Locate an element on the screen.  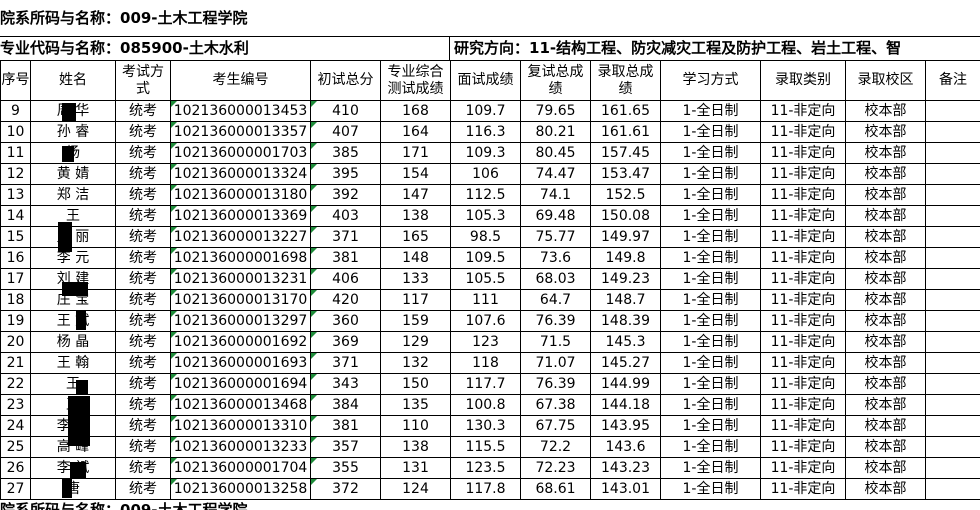
table-cell: 144.18 is located at coordinates (625, 405).